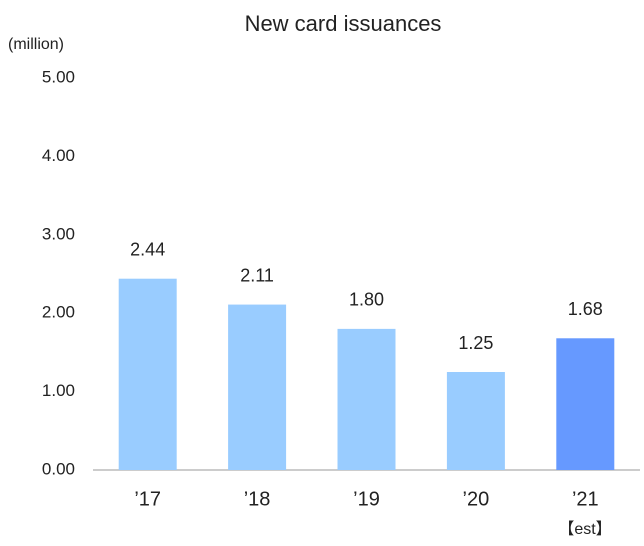  Describe the element at coordinates (475, 343) in the screenshot. I see `data-label: 1.25` at that location.